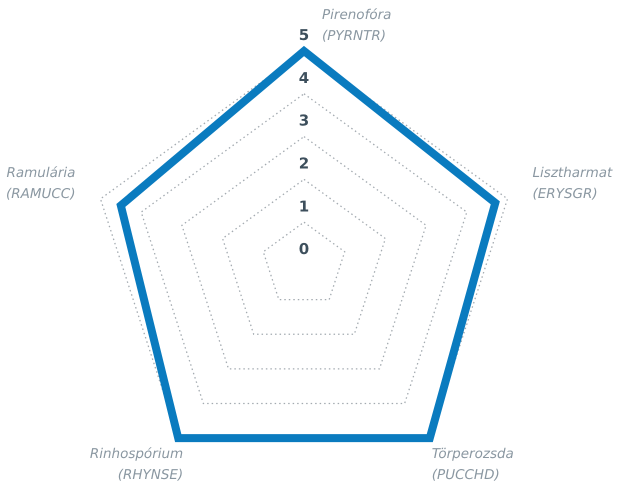 This screenshot has width=617, height=491. I want to click on spoke-label: Ramulária (RAMUCC), so click(41, 183).